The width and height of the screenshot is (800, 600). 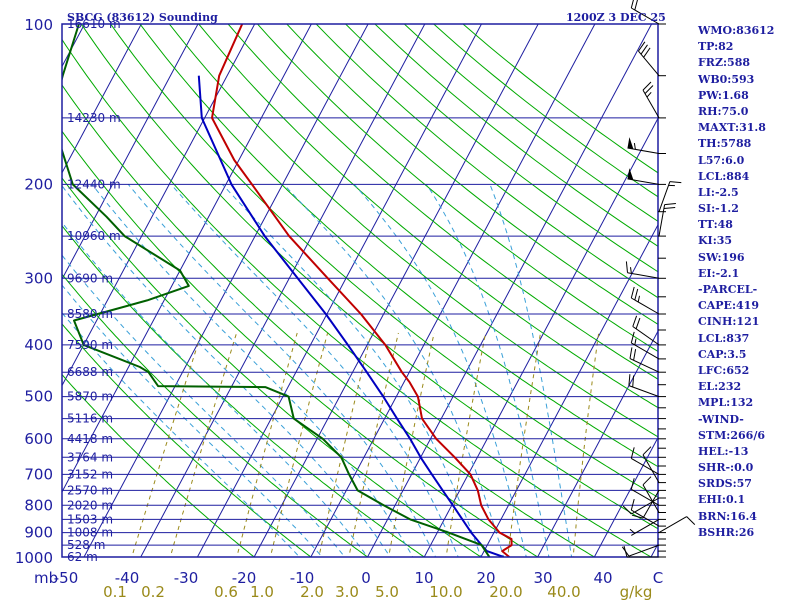 What do you see at coordinates (732, 128) in the screenshot?
I see `sounding-index-item: MAXT:31.8` at bounding box center [732, 128].